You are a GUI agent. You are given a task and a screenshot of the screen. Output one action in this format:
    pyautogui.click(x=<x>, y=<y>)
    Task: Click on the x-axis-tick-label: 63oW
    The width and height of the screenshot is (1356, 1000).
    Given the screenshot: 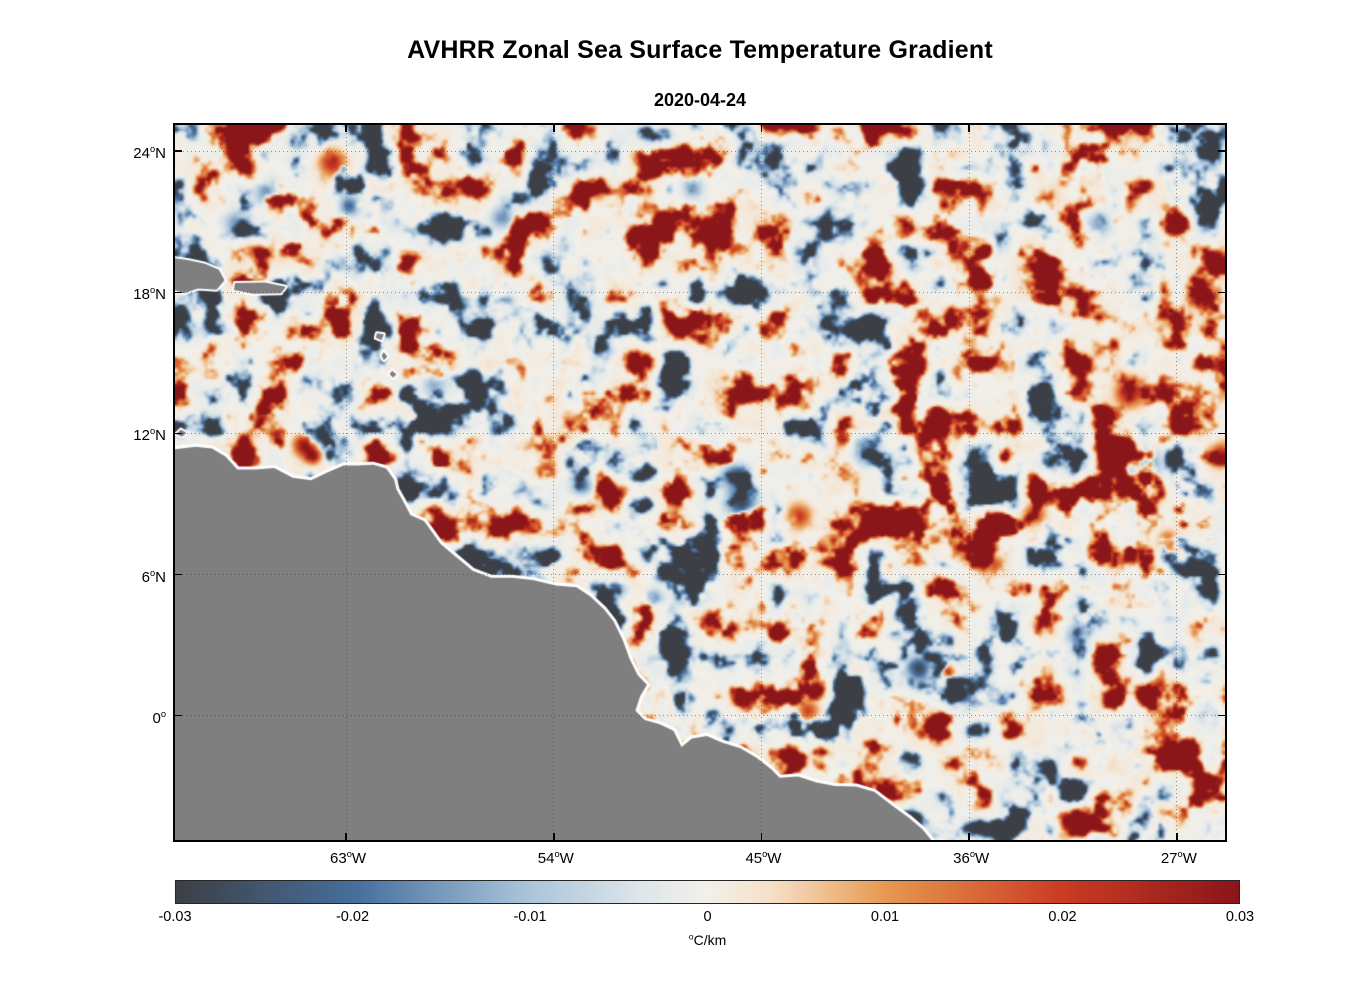 What is the action you would take?
    pyautogui.click(x=348, y=858)
    